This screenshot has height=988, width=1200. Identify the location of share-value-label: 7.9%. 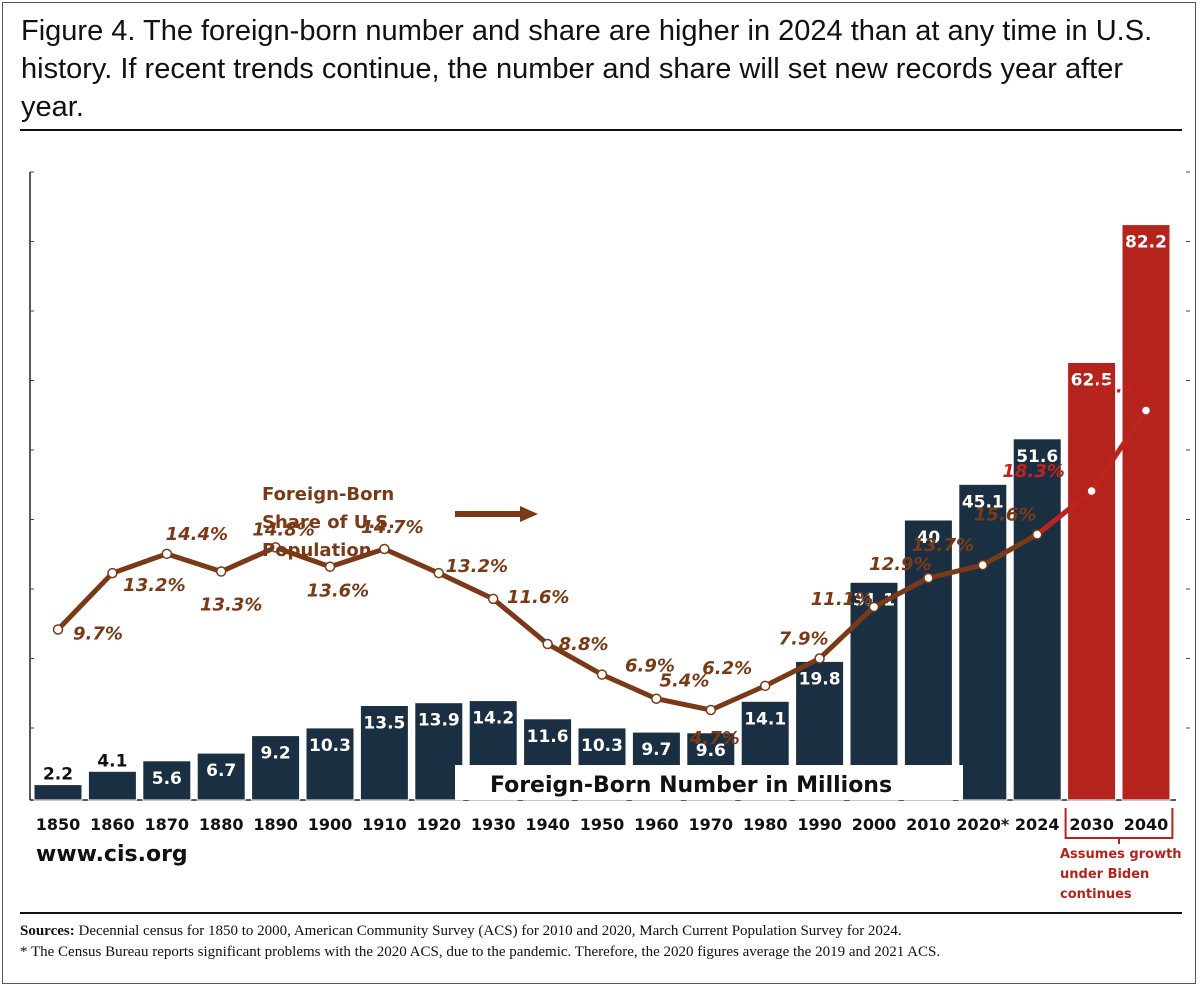
(804, 638).